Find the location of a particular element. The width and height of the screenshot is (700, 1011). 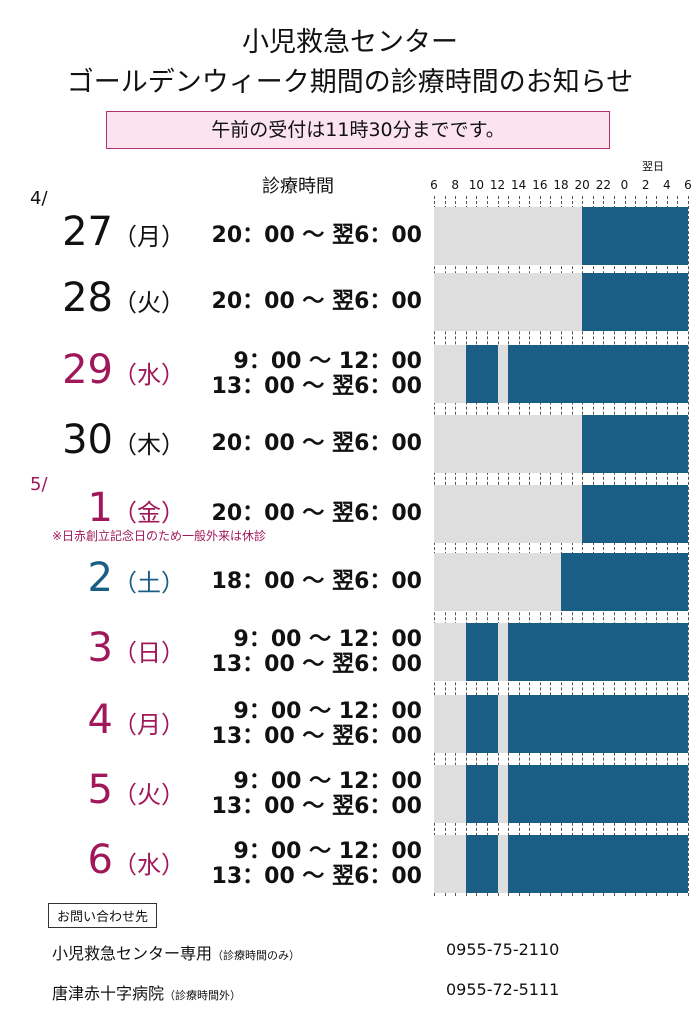

day-row: 28（火） 20：00 ～ 翌6：00 is located at coordinates (350, 302).